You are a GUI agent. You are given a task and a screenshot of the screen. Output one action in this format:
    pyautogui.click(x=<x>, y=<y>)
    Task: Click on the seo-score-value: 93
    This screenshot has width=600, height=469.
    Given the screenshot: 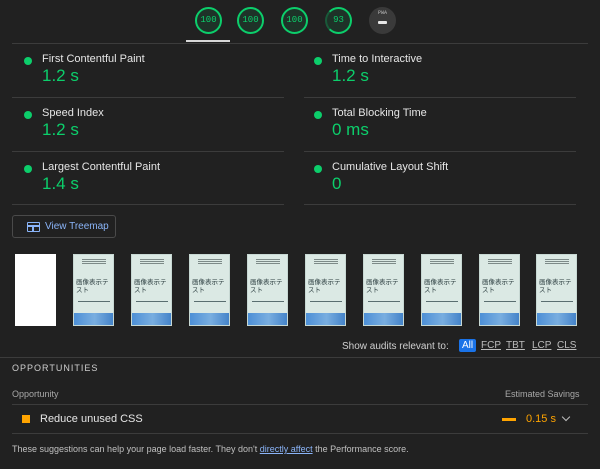 What is the action you would take?
    pyautogui.click(x=338, y=20)
    